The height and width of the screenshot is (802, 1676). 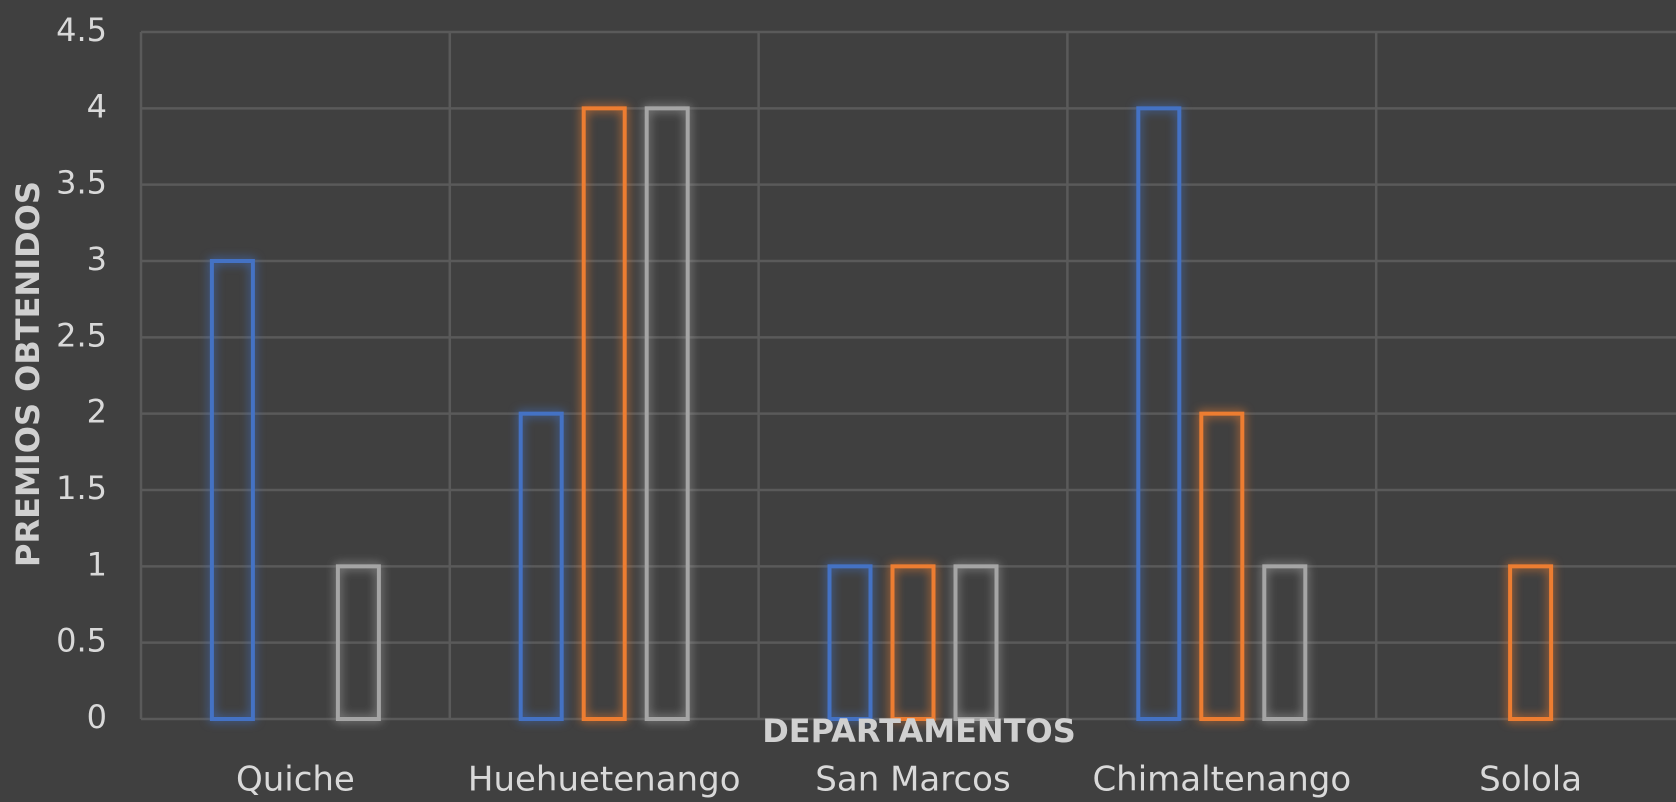 I want to click on y-tick-label: 1, so click(x=97, y=564).